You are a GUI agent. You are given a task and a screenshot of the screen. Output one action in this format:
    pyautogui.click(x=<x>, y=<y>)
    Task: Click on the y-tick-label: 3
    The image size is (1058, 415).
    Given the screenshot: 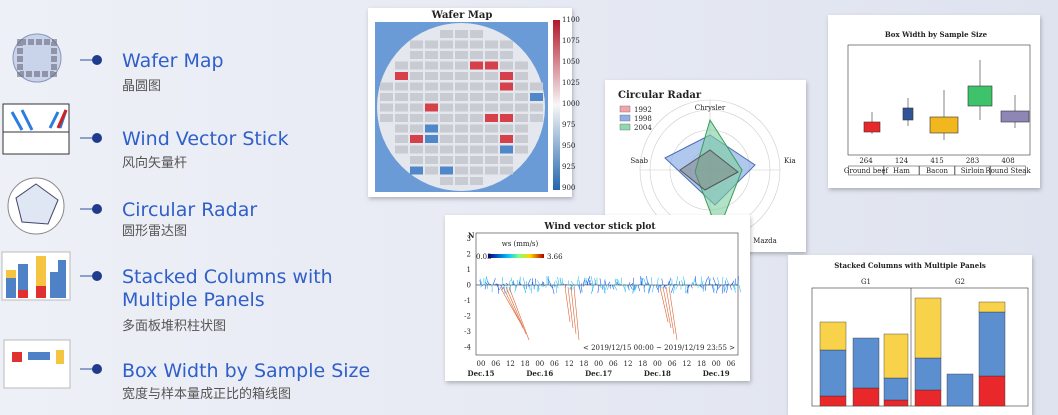 What is the action you would take?
    pyautogui.click(x=469, y=239)
    